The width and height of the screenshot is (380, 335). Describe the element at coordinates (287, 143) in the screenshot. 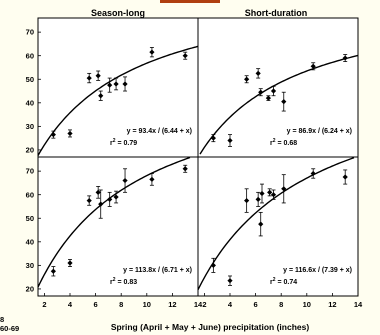

I see `r-squared-value: = 0.68` at that location.